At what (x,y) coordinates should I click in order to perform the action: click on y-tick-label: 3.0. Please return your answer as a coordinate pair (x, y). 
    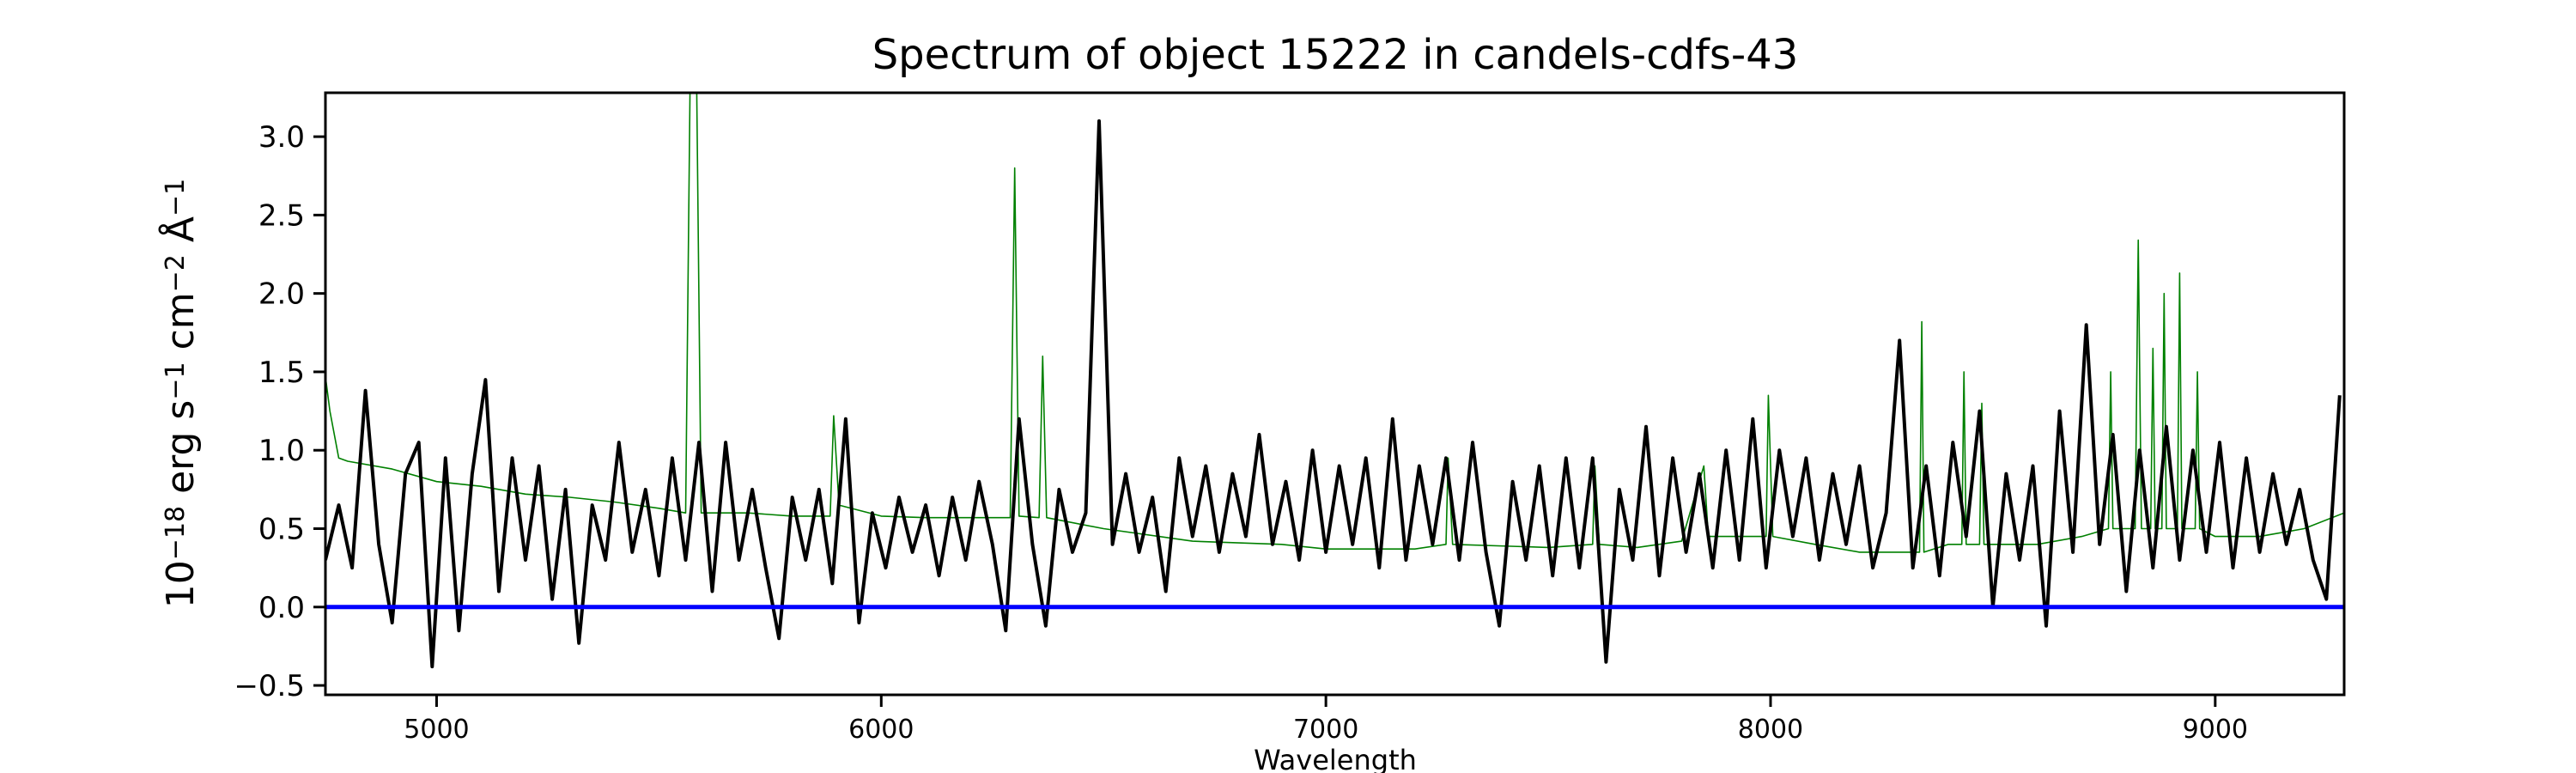
    Looking at the image, I should click on (281, 137).